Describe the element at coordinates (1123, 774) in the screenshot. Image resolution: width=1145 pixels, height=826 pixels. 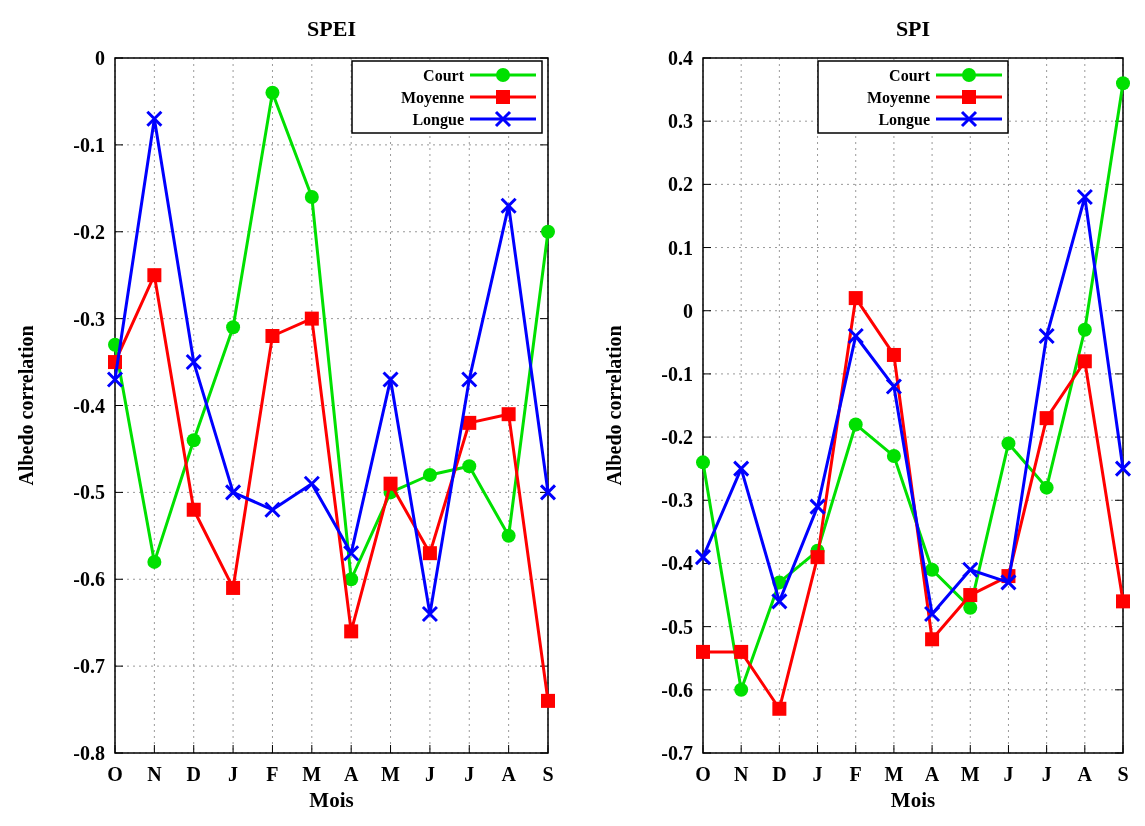
I see `x-tick-label: S` at that location.